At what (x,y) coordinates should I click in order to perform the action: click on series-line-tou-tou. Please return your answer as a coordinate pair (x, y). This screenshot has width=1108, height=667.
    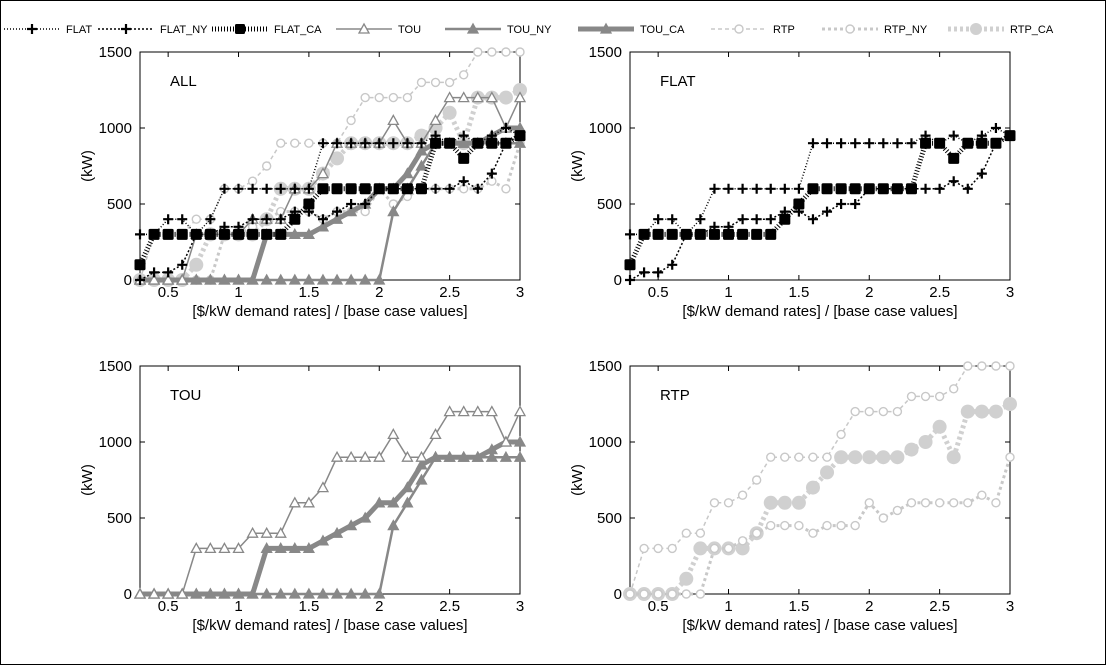
    Looking at the image, I should click on (330, 502).